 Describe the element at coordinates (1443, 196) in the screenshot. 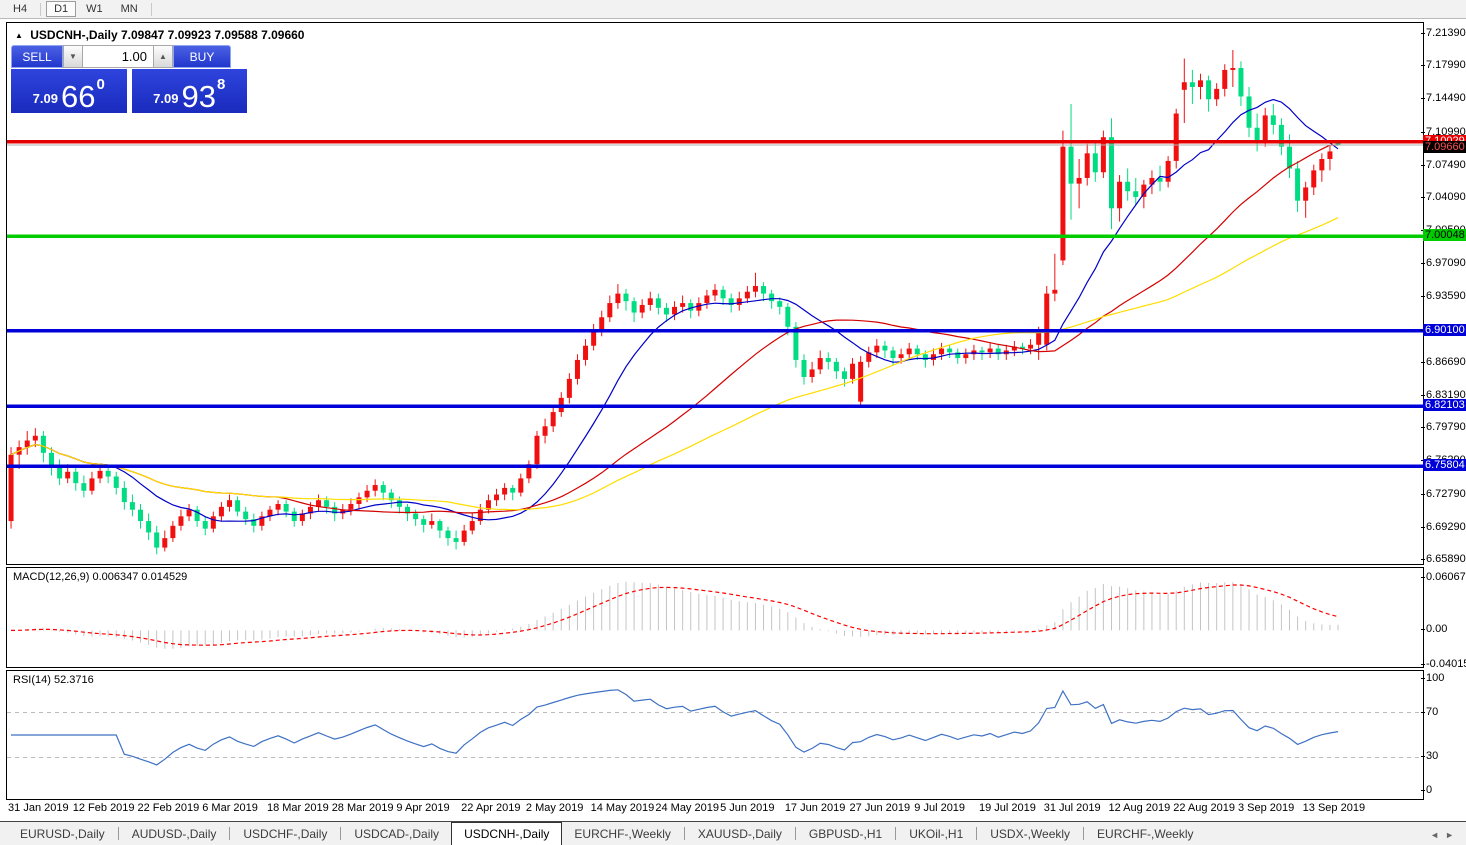

I see `price-tick-label: 7.04090` at that location.